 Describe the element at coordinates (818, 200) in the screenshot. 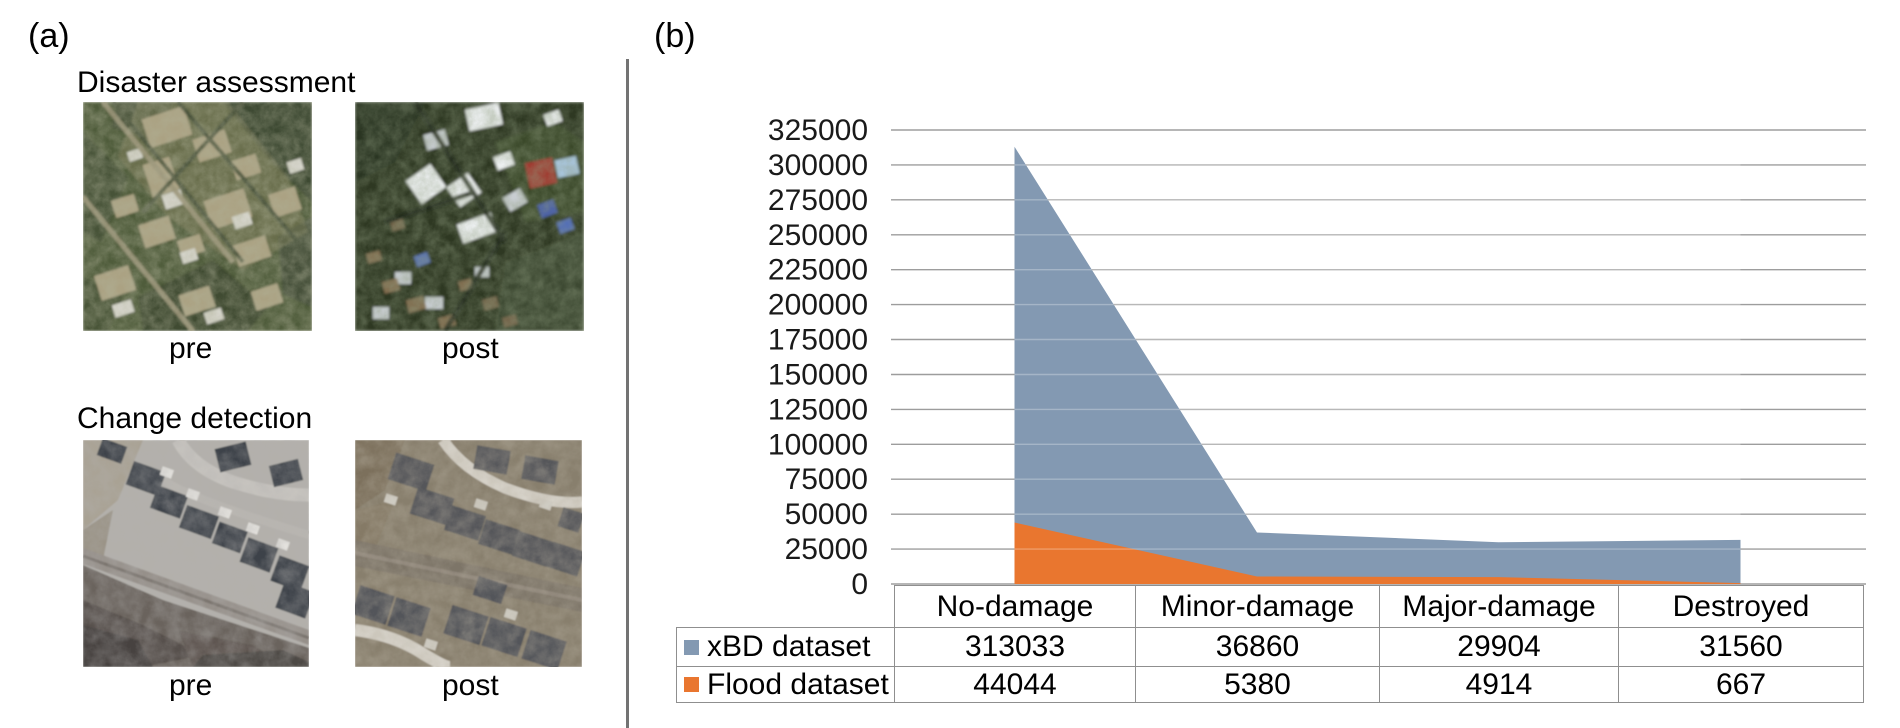

I see `svg-text: 275000` at that location.